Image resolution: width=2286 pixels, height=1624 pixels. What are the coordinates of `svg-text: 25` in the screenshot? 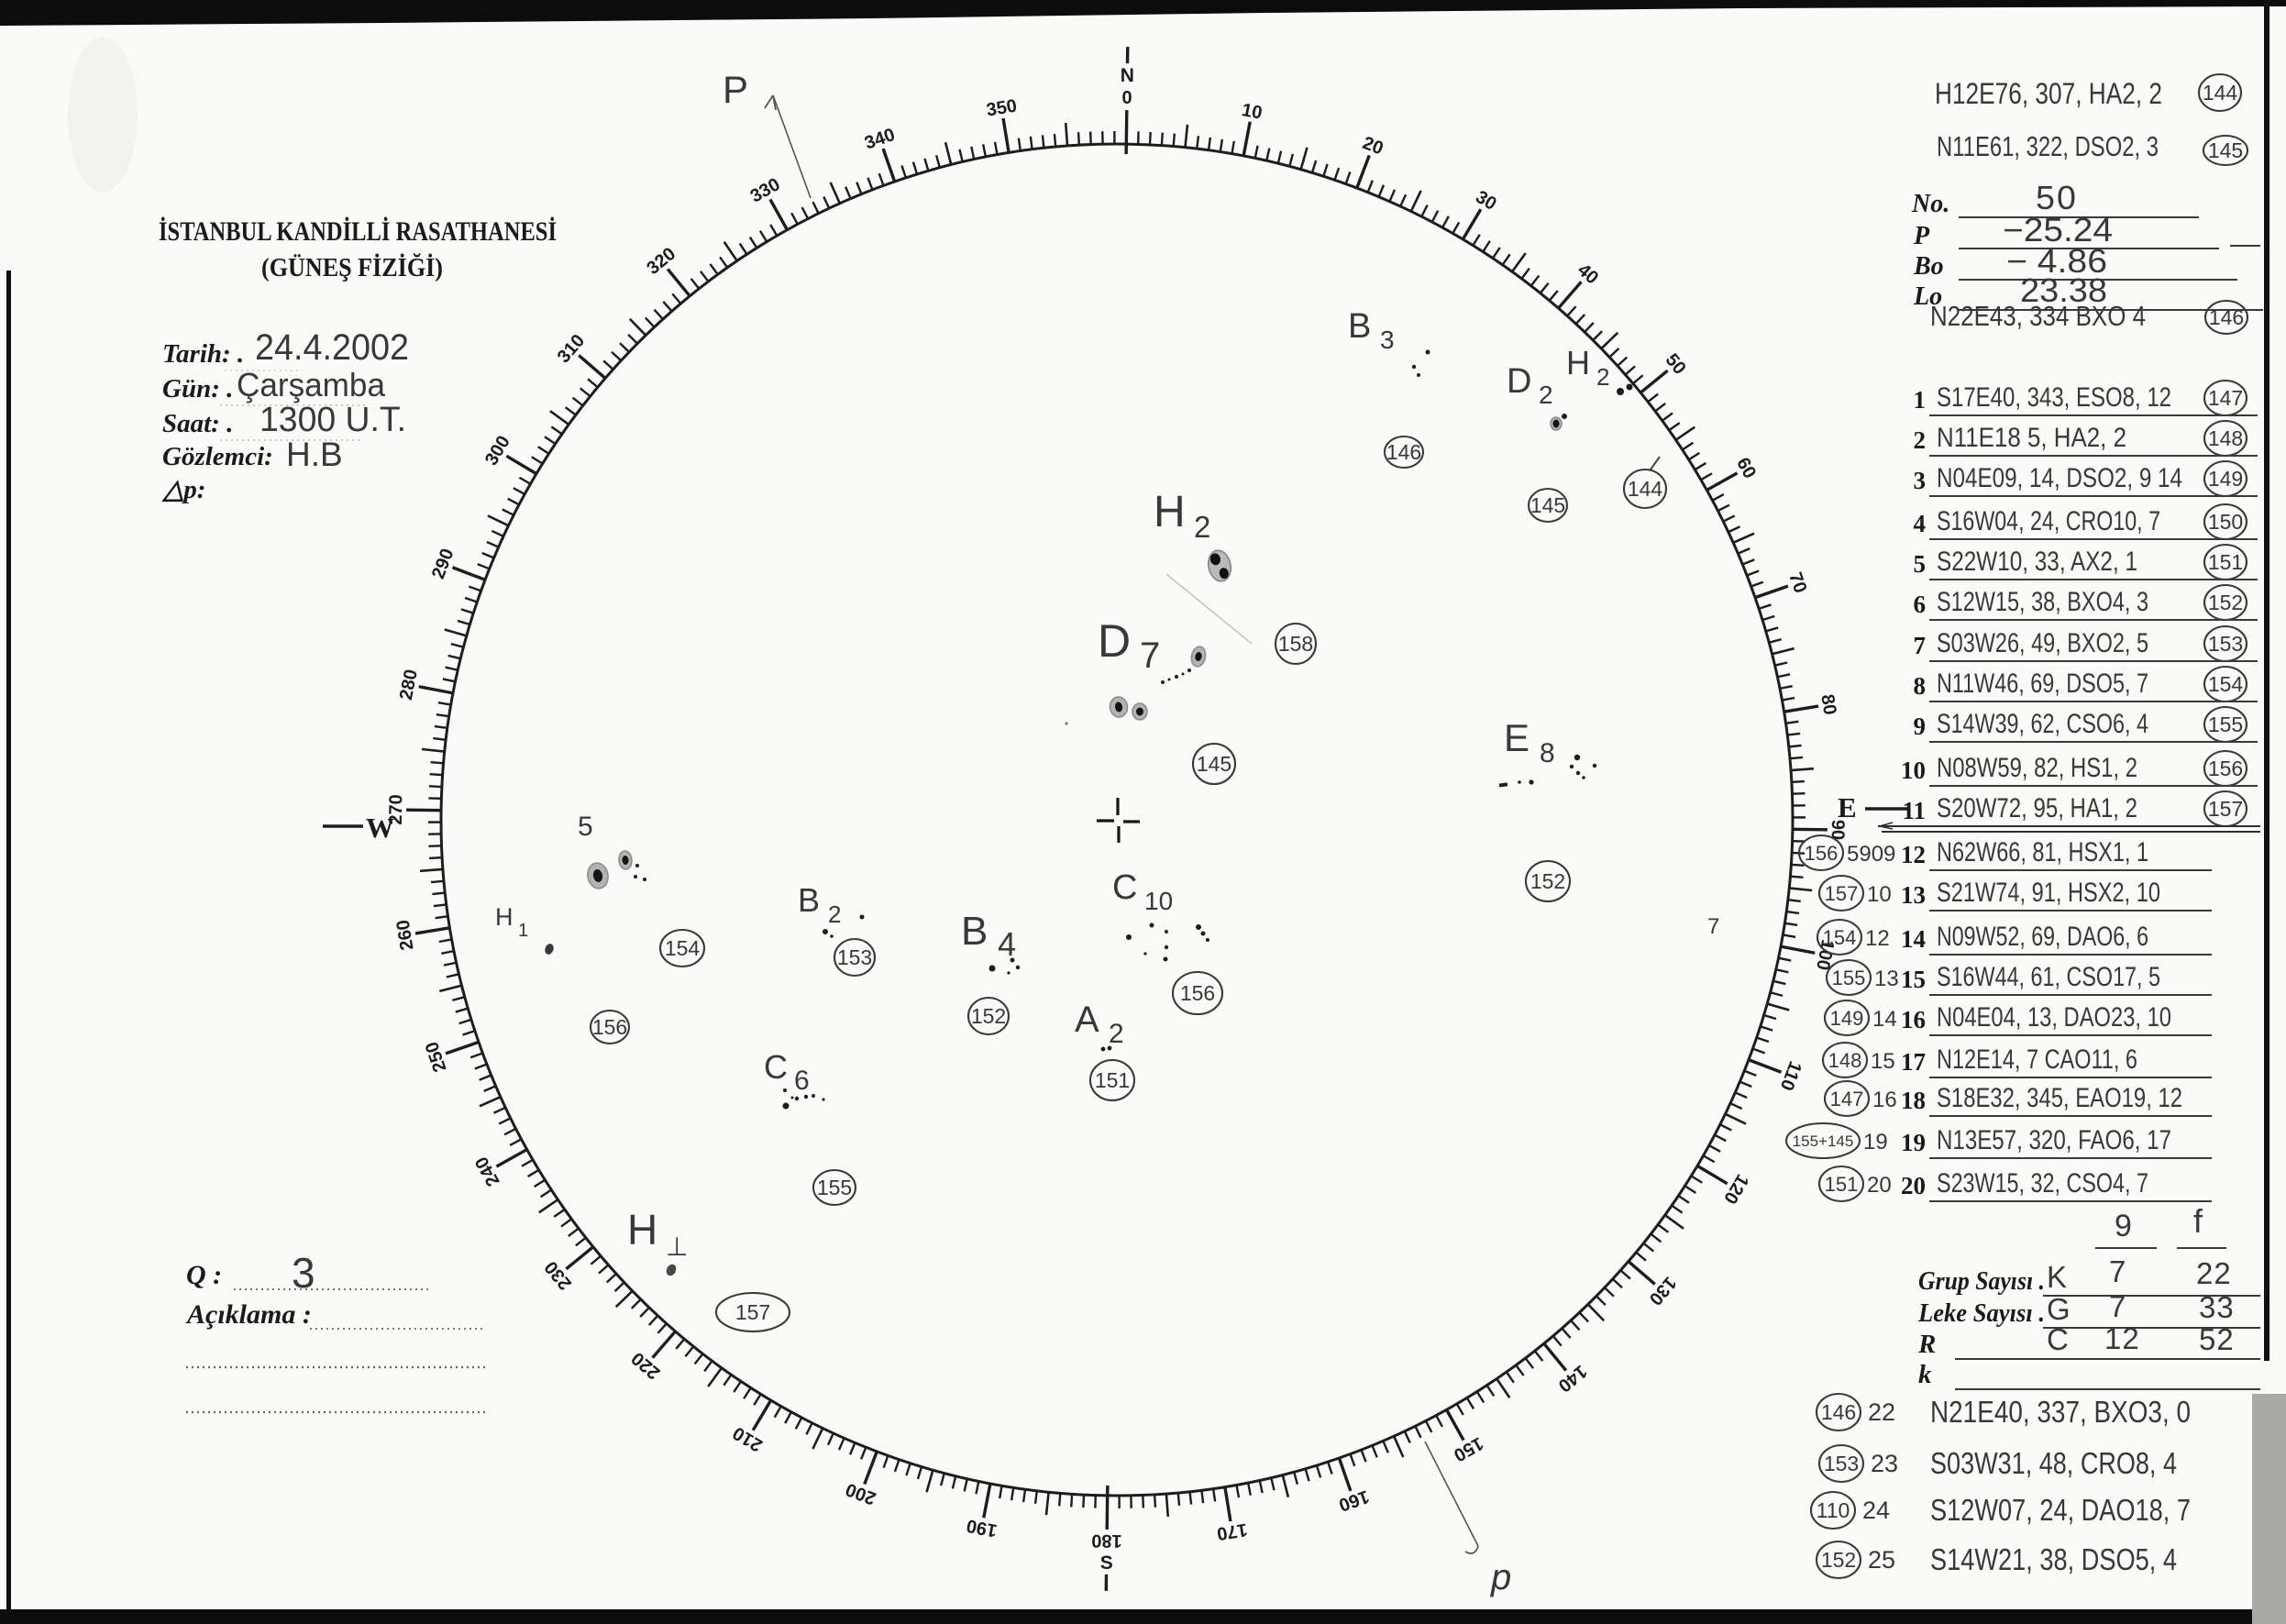 It's located at (1882, 1560).